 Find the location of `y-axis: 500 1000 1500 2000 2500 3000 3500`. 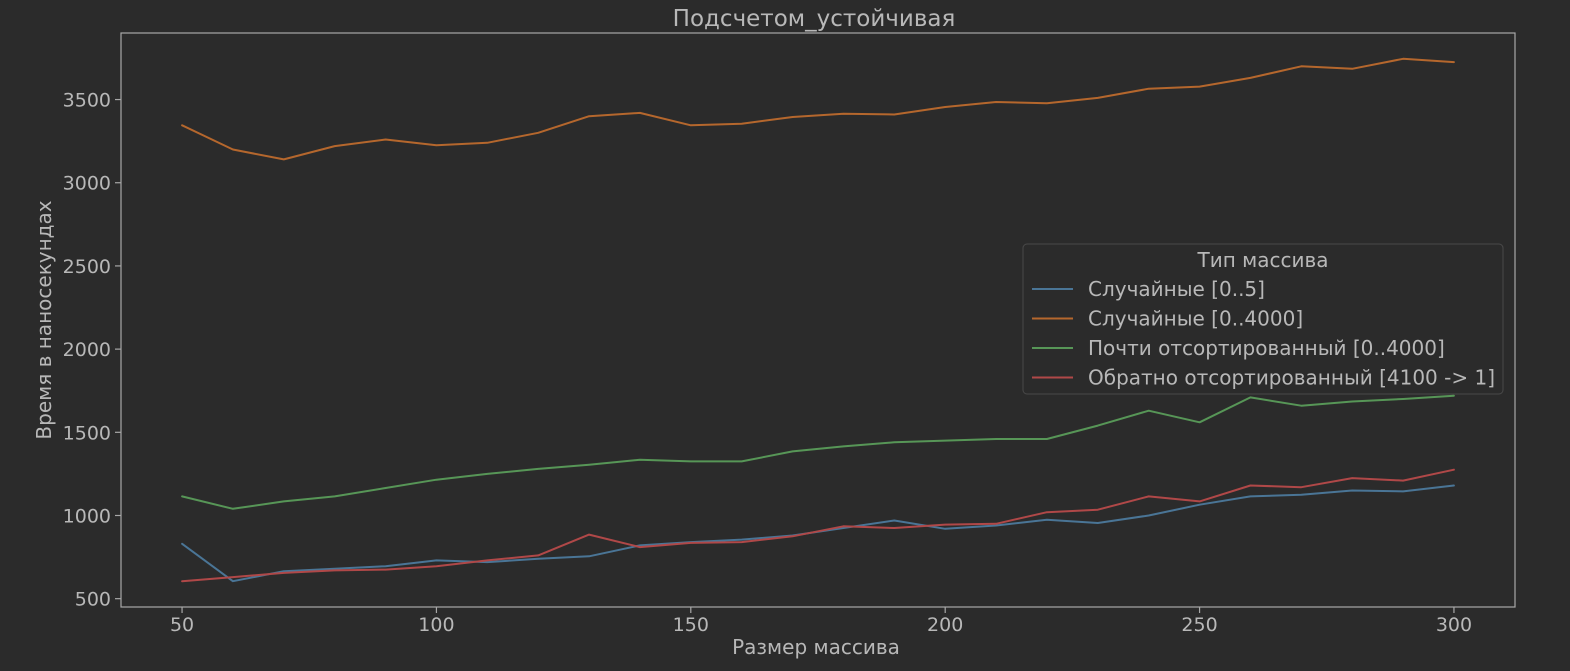

y-axis: 500 1000 1500 2000 2500 3000 3500 is located at coordinates (92, 350).